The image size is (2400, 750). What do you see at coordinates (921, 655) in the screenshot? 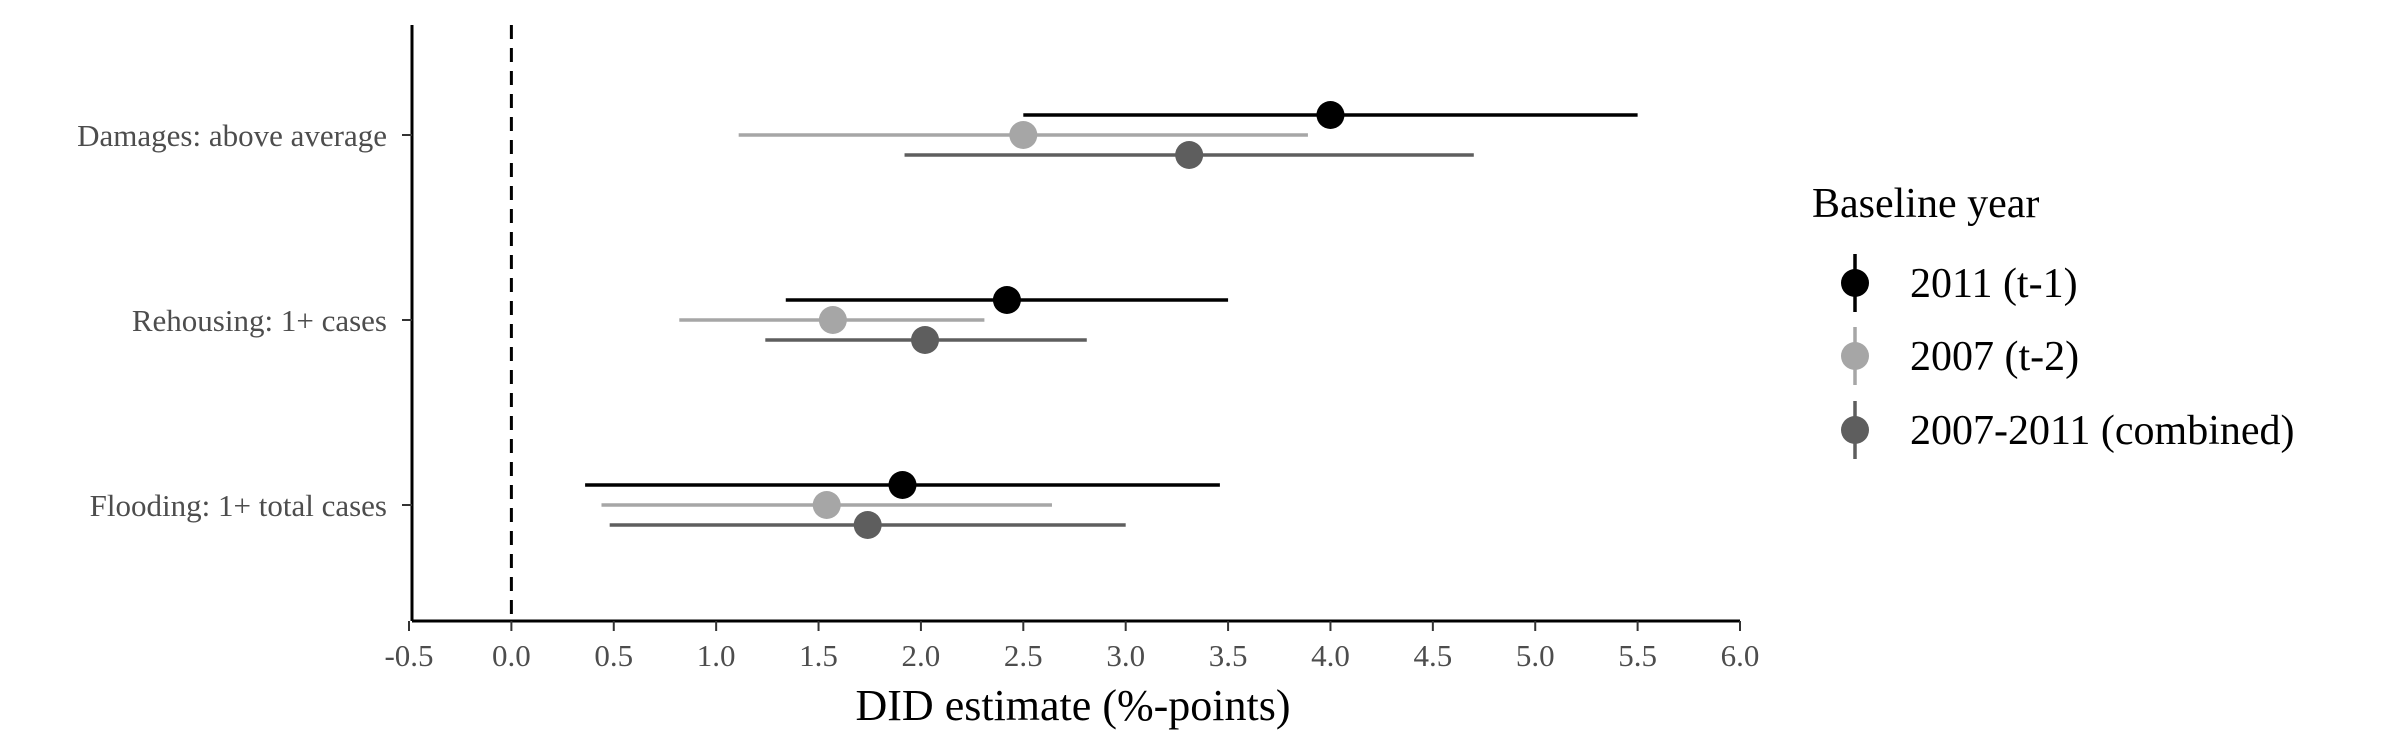
I see `x-tick-label: 2.0` at bounding box center [921, 655].